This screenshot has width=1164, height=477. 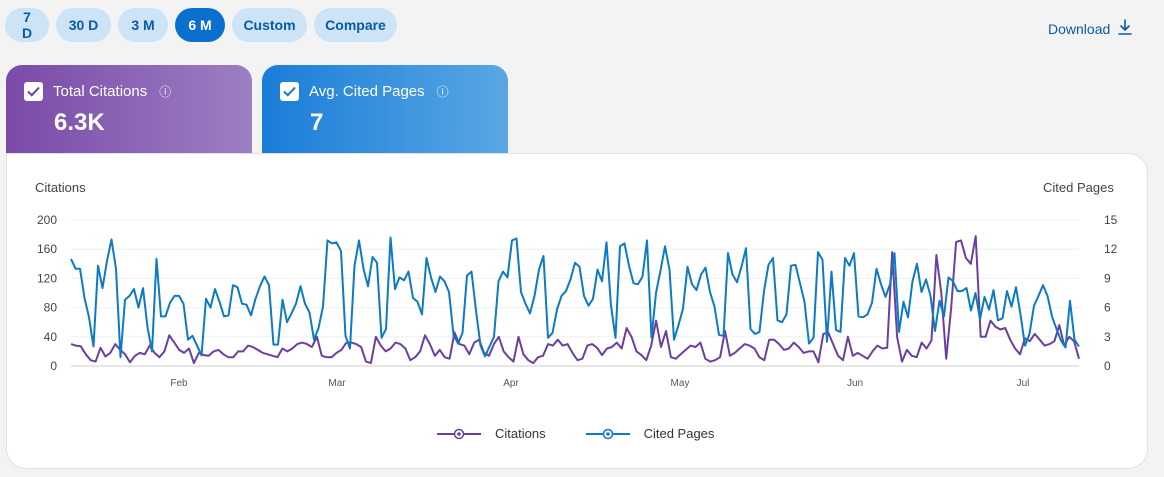 I want to click on range-button-3m: 3 M, so click(x=143, y=25).